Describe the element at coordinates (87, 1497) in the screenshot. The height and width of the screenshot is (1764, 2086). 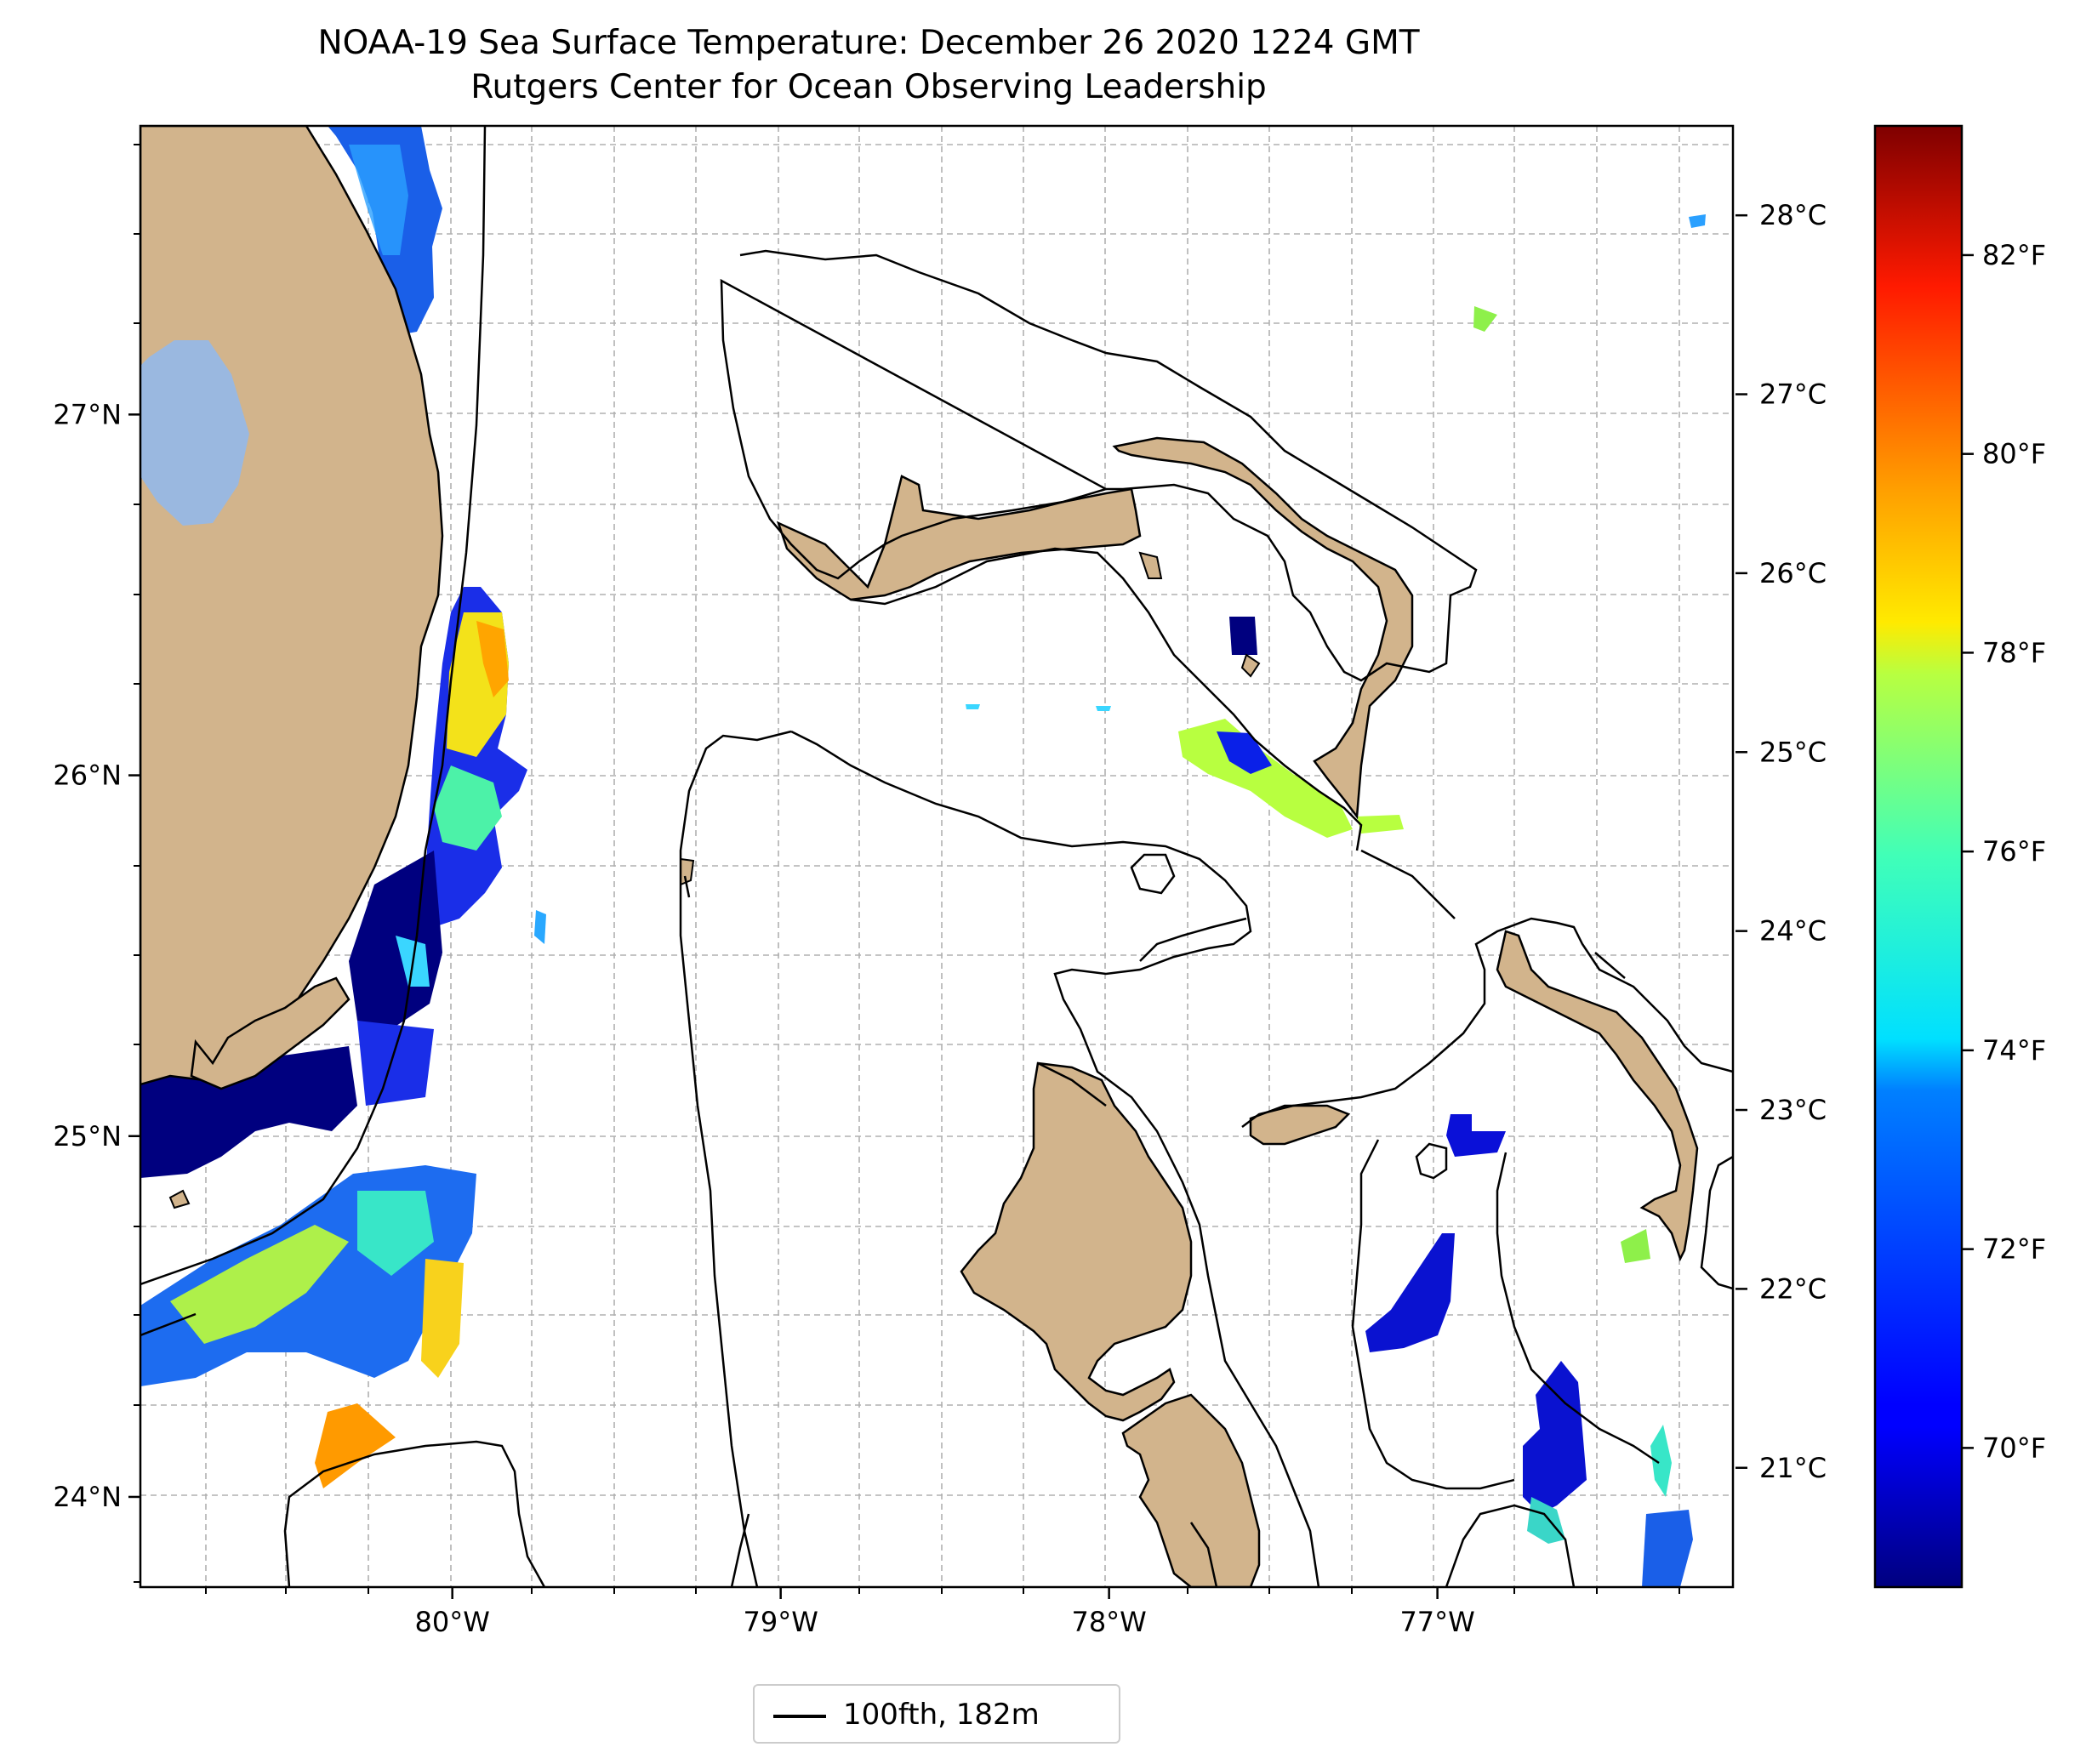
I see `y-tick-label: 24°N` at that location.